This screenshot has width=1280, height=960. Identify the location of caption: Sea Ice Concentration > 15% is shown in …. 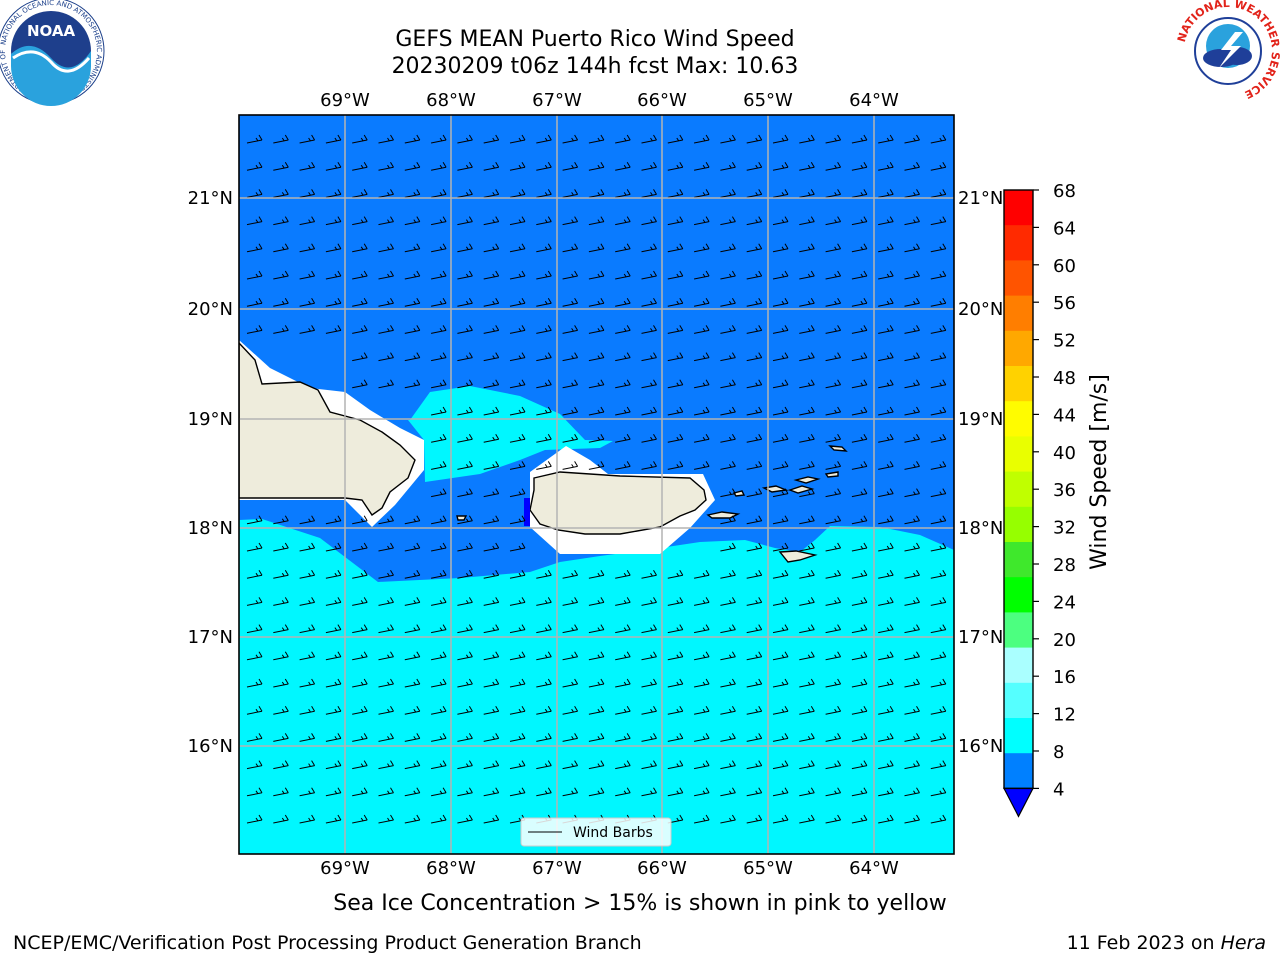
(640, 903).